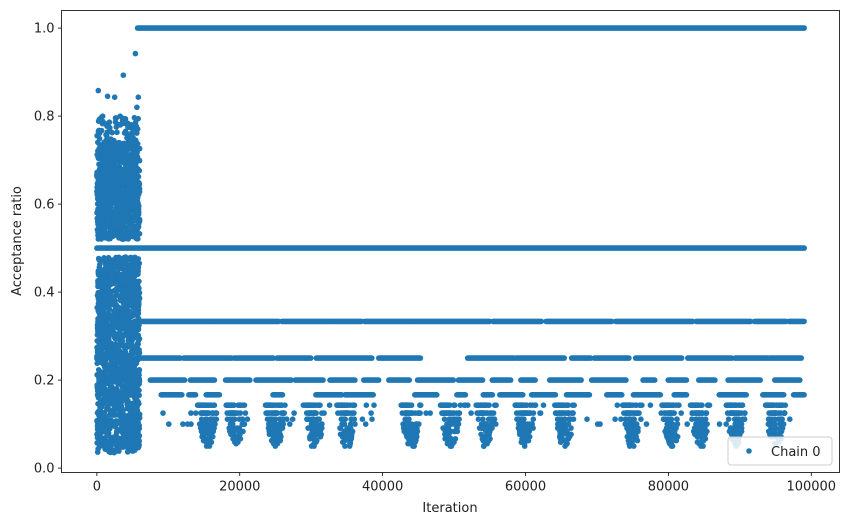  Describe the element at coordinates (811, 487) in the screenshot. I see `x-tick-label: 100000` at that location.